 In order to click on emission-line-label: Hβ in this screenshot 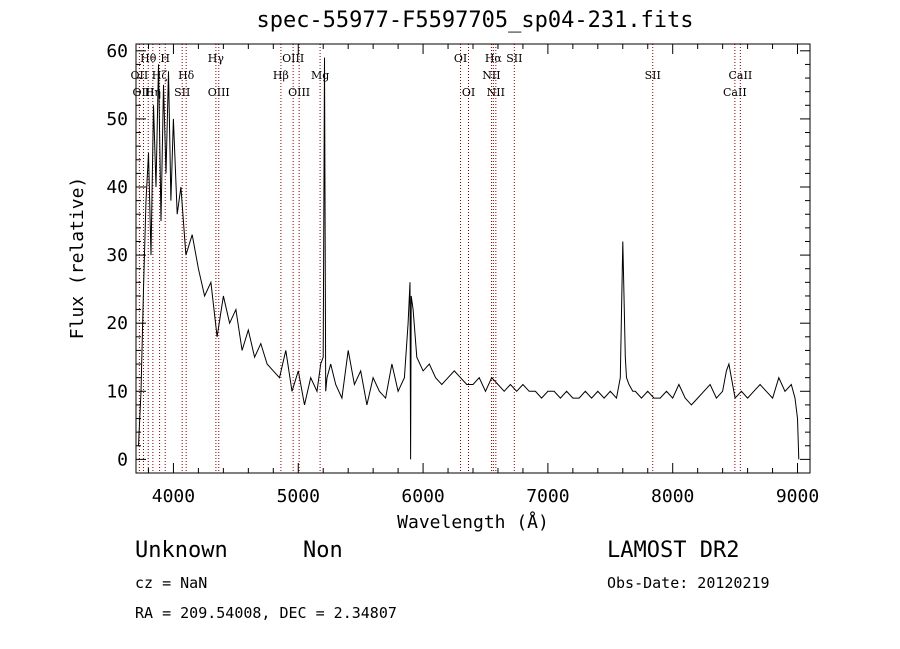, I will do `click(281, 75)`.